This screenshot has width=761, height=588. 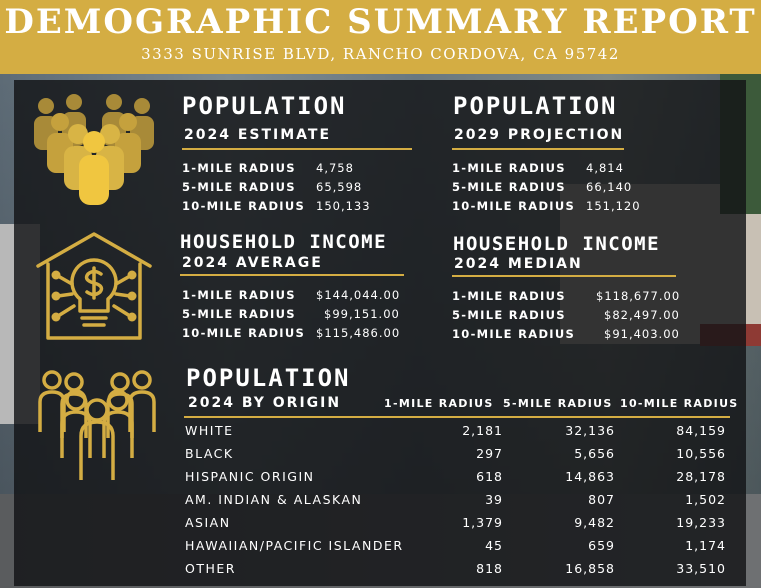 I want to click on income-average-label: 1-MILE RADIUS, so click(x=239, y=295).